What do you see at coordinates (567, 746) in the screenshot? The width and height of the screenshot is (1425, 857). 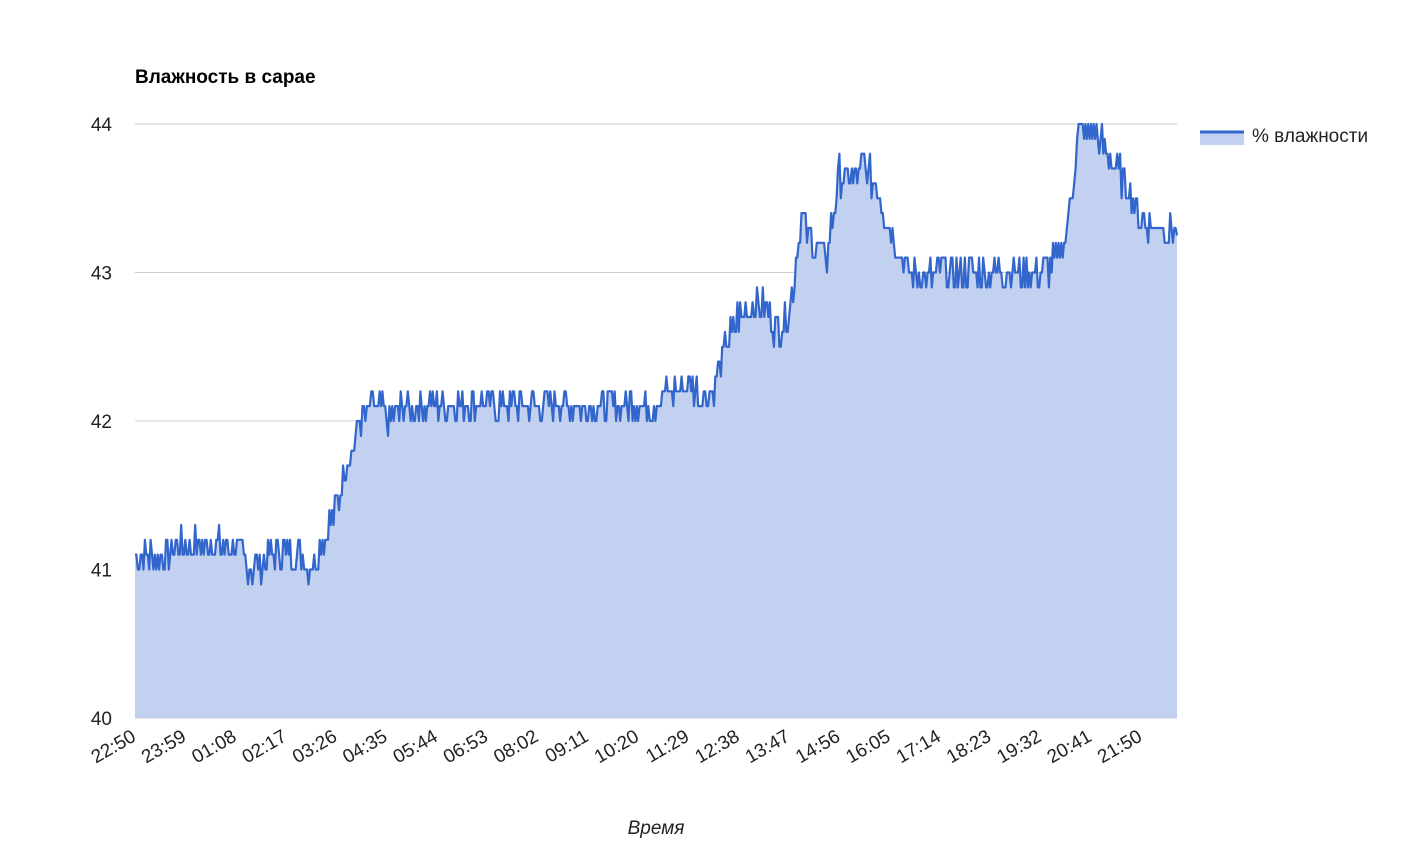 I see `x-tick-label: 09:11` at bounding box center [567, 746].